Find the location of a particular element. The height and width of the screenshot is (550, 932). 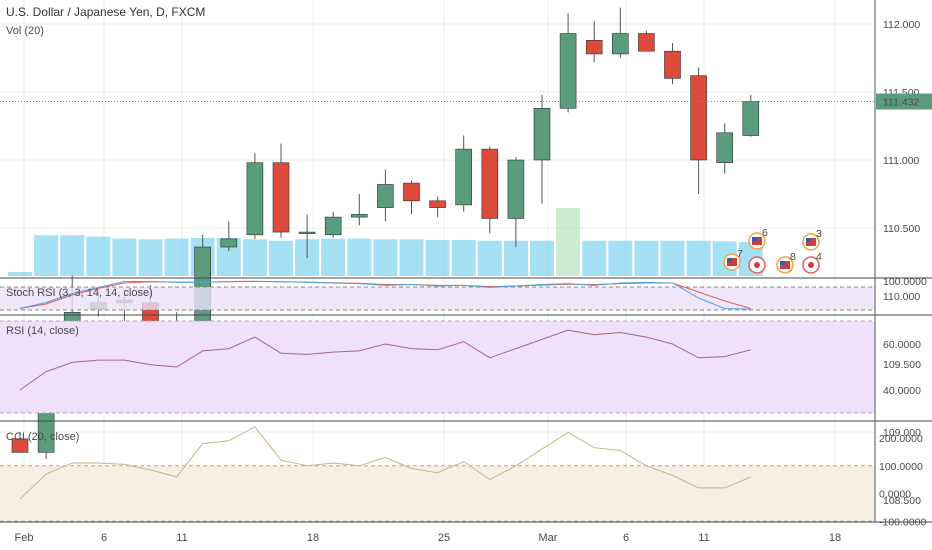

stoch-tick-label: 100.0000 is located at coordinates (905, 282).